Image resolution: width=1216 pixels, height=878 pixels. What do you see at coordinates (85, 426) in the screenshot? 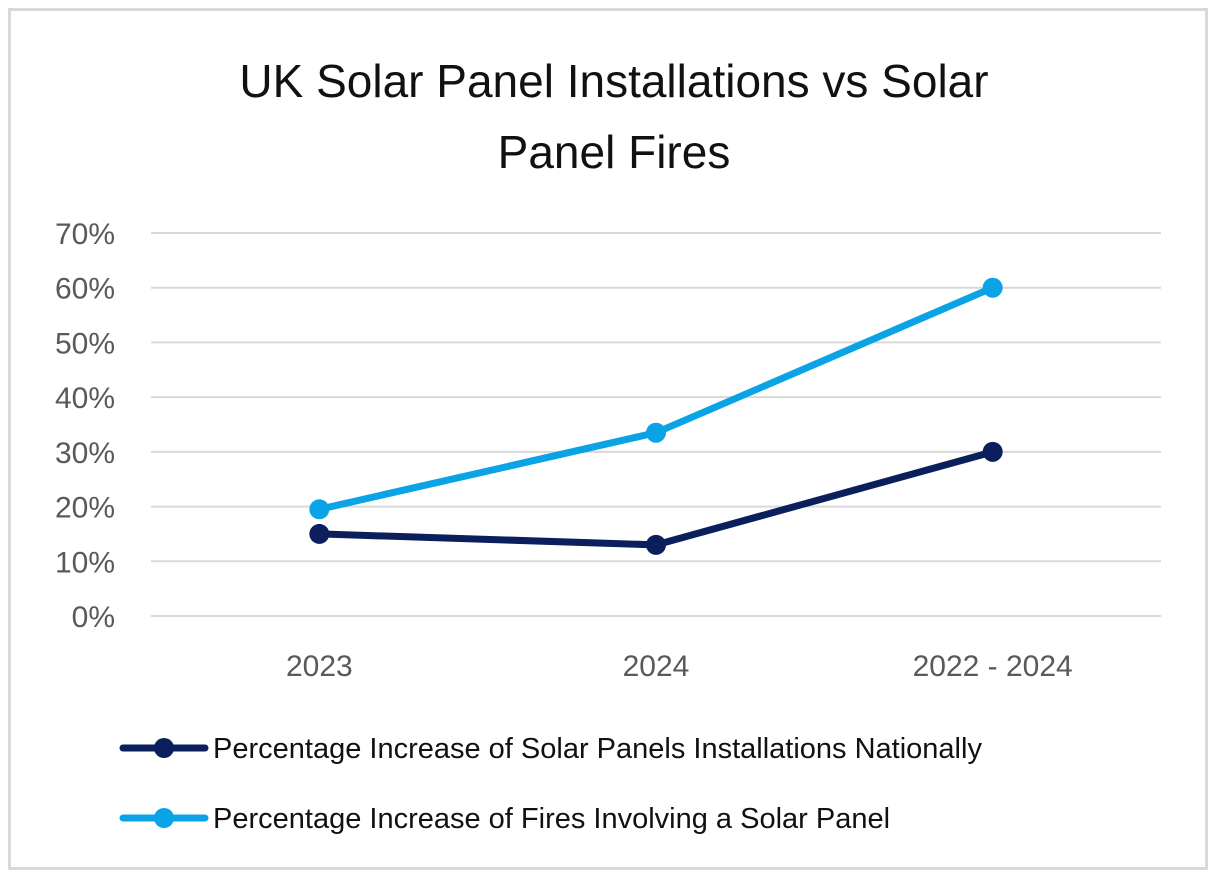
I see `y-axis-tick-labels: 0% 10% 20% 30% 40% 50% 60% 70%` at bounding box center [85, 426].